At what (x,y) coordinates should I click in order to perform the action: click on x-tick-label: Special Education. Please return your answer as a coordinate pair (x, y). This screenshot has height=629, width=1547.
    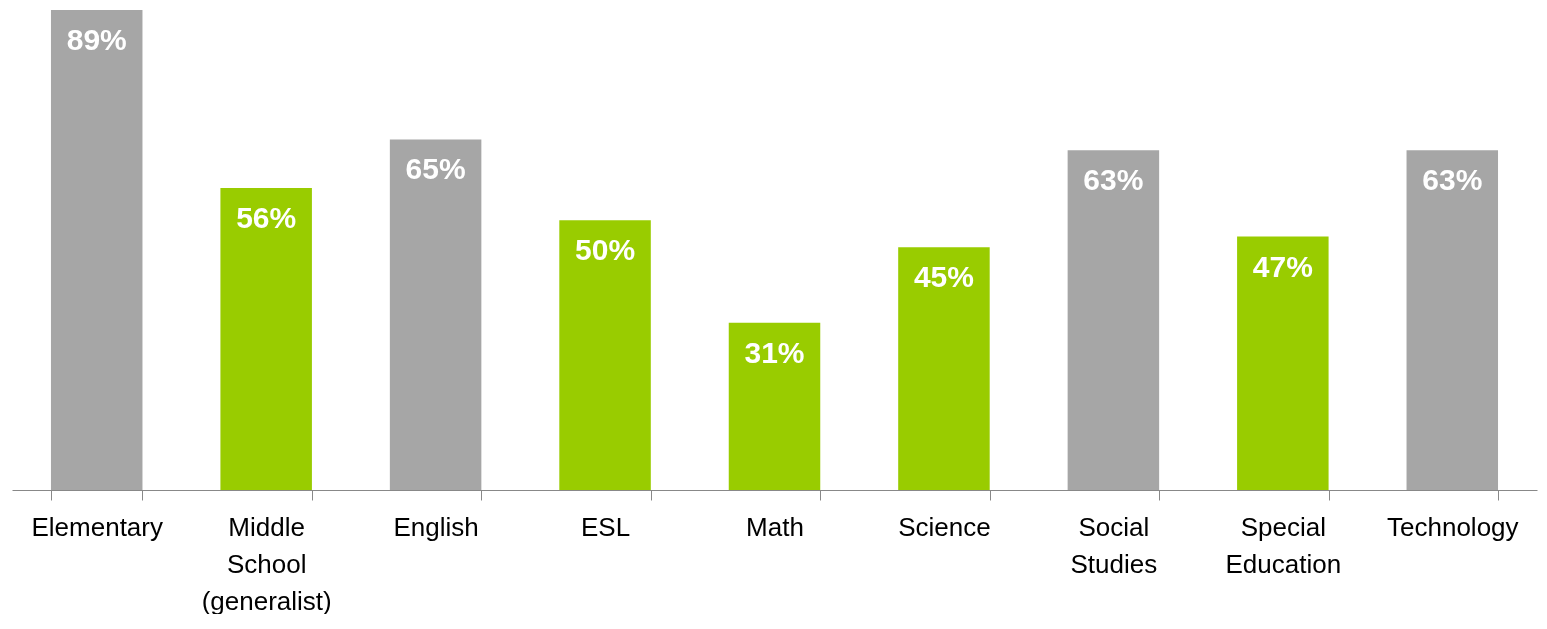
    Looking at the image, I should click on (1283, 545).